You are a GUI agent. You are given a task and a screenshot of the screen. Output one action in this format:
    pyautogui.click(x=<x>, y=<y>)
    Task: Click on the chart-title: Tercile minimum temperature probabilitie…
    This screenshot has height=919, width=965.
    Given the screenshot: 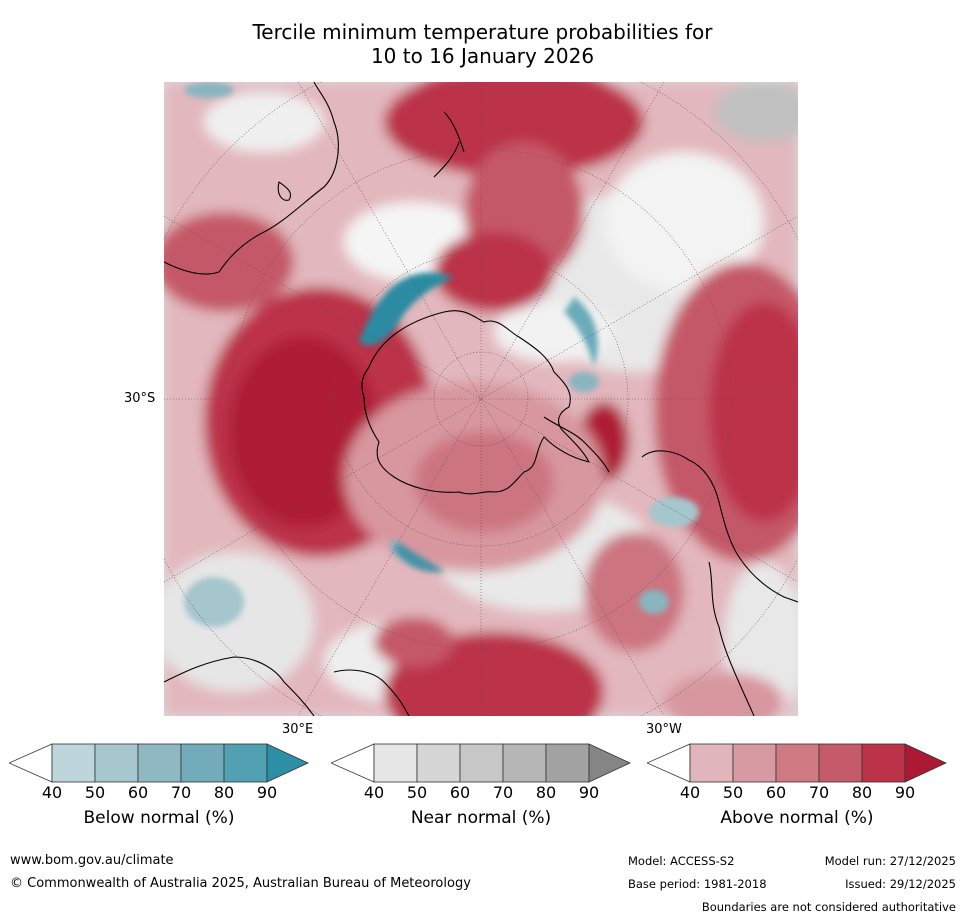 What is the action you would take?
    pyautogui.click(x=482, y=44)
    